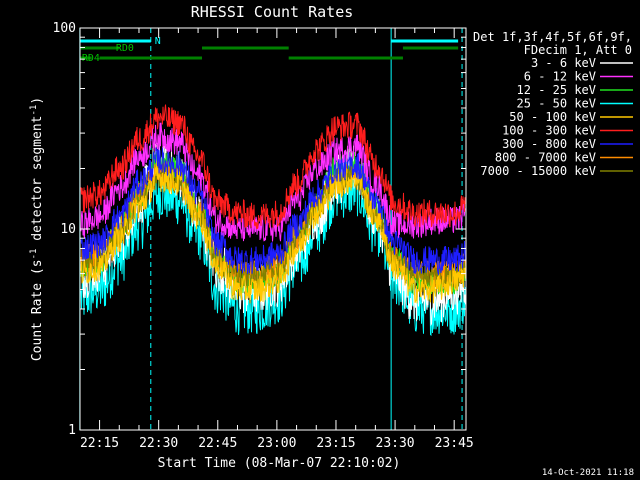 The height and width of the screenshot is (480, 640). Describe the element at coordinates (158, 41) in the screenshot. I see `cyan-bar-label: N` at that location.